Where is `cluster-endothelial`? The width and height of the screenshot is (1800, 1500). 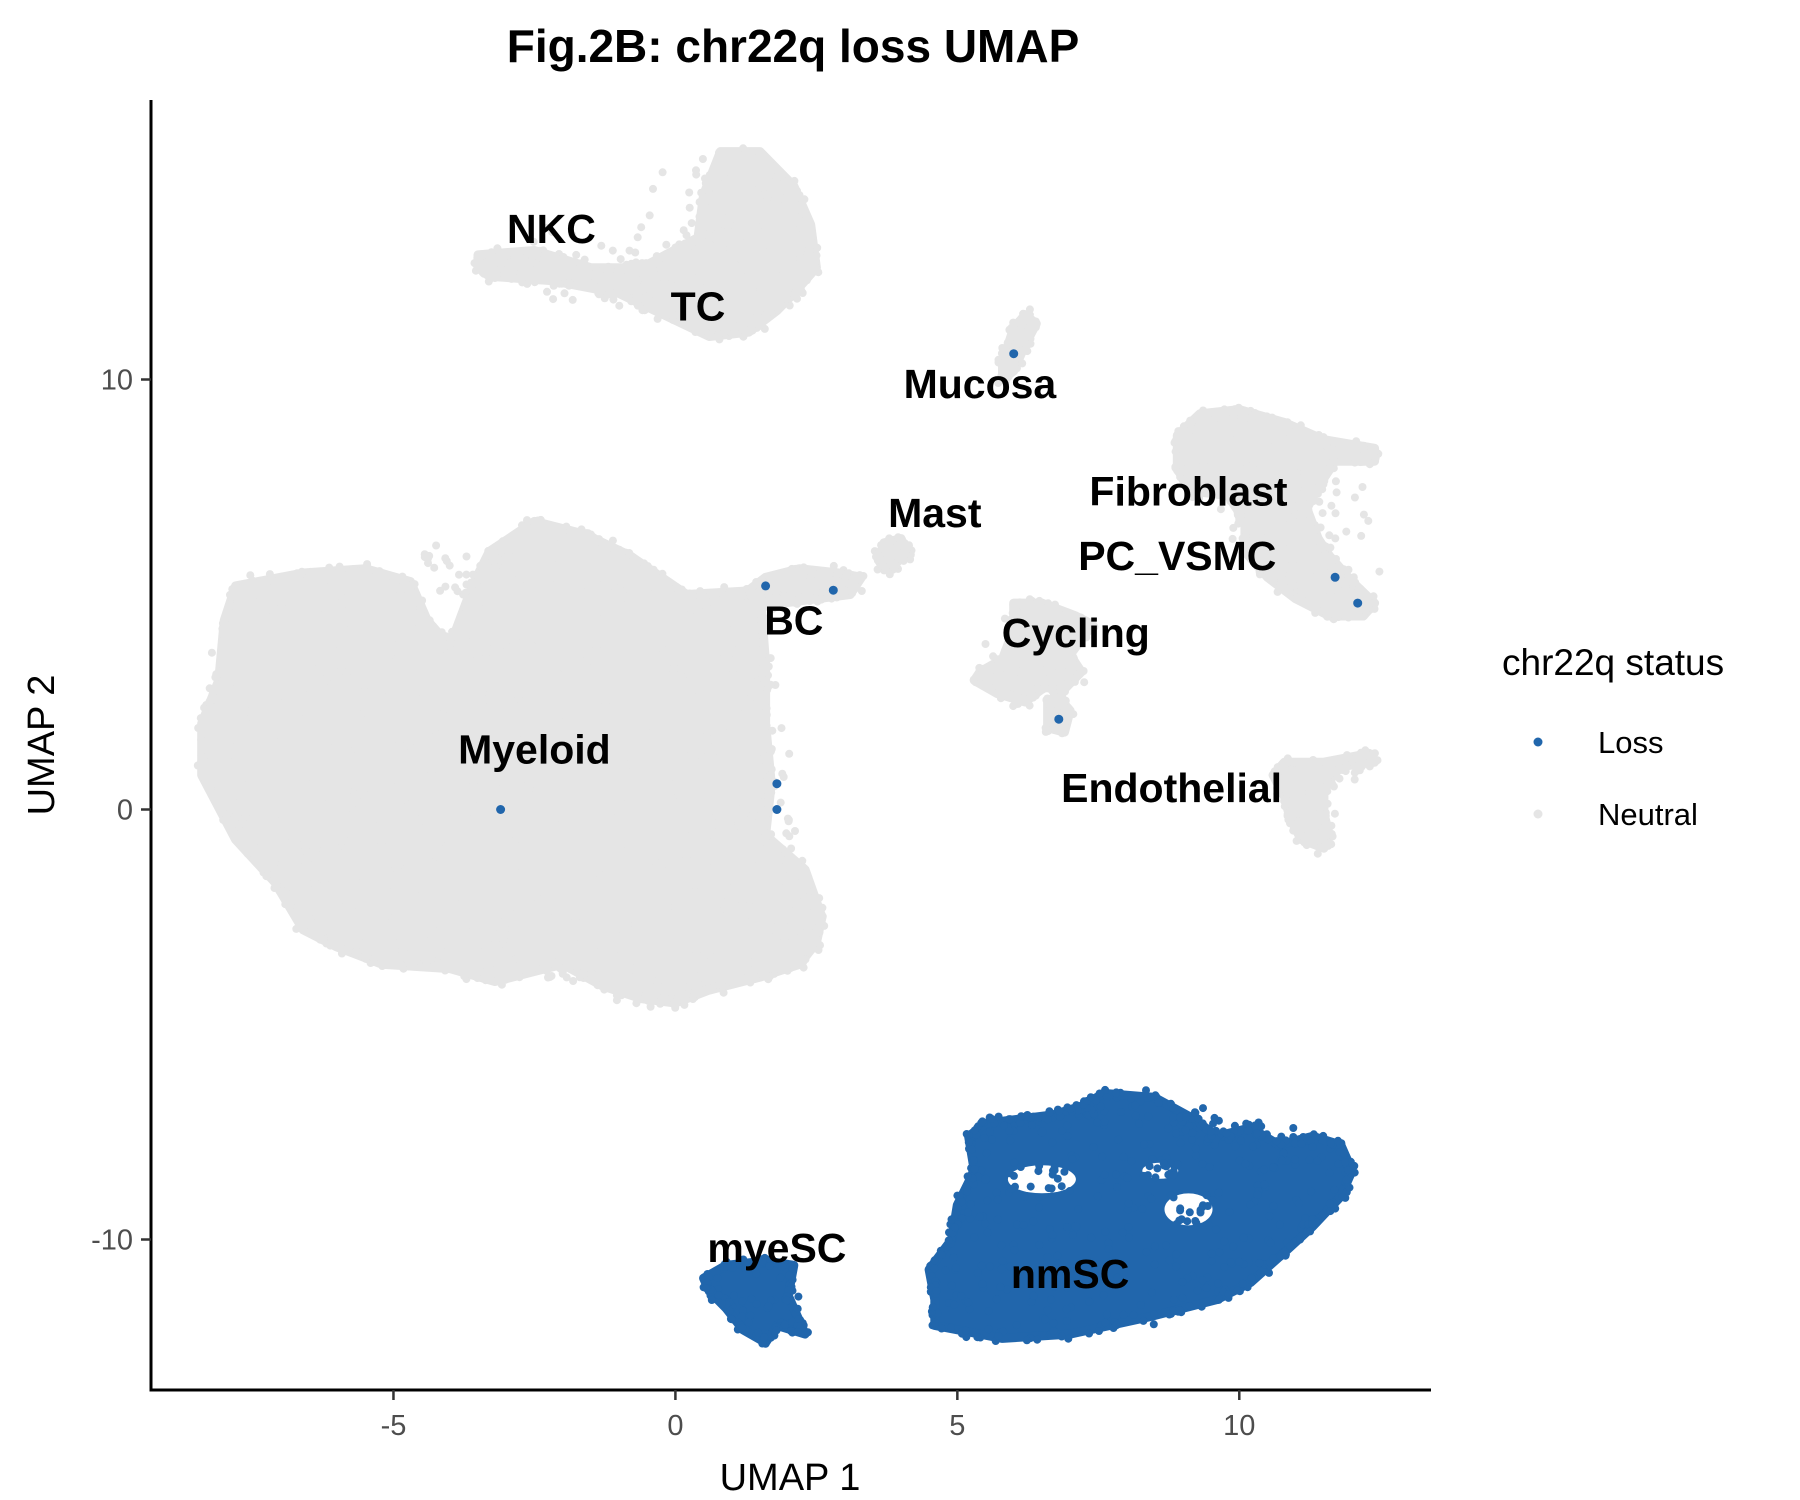
cluster-endothelial is located at coordinates (1325, 802).